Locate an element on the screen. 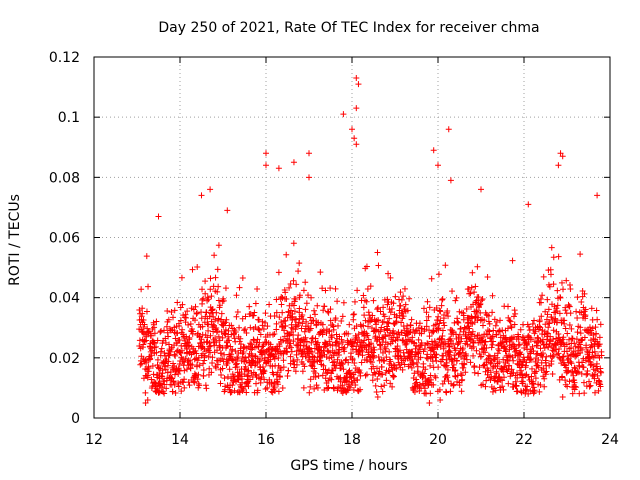 The width and height of the screenshot is (640, 480). y-tick-label: 0 is located at coordinates (75, 419).